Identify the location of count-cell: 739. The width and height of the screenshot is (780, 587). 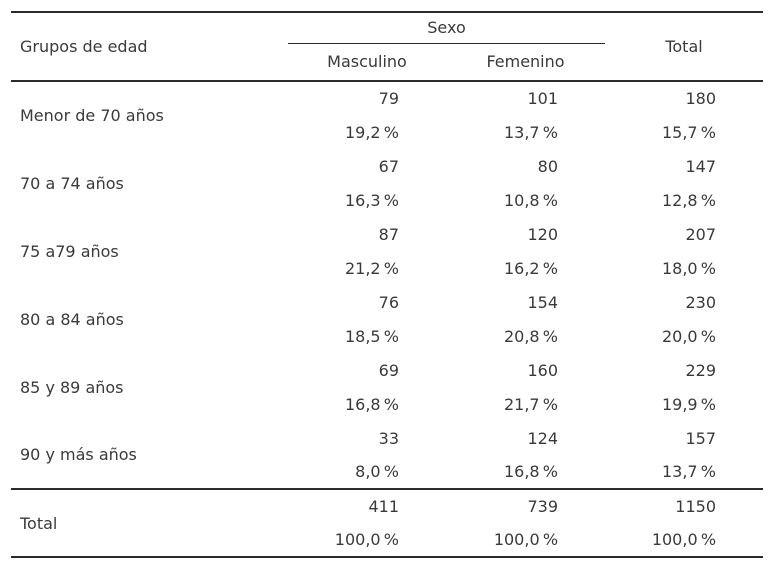
(543, 506).